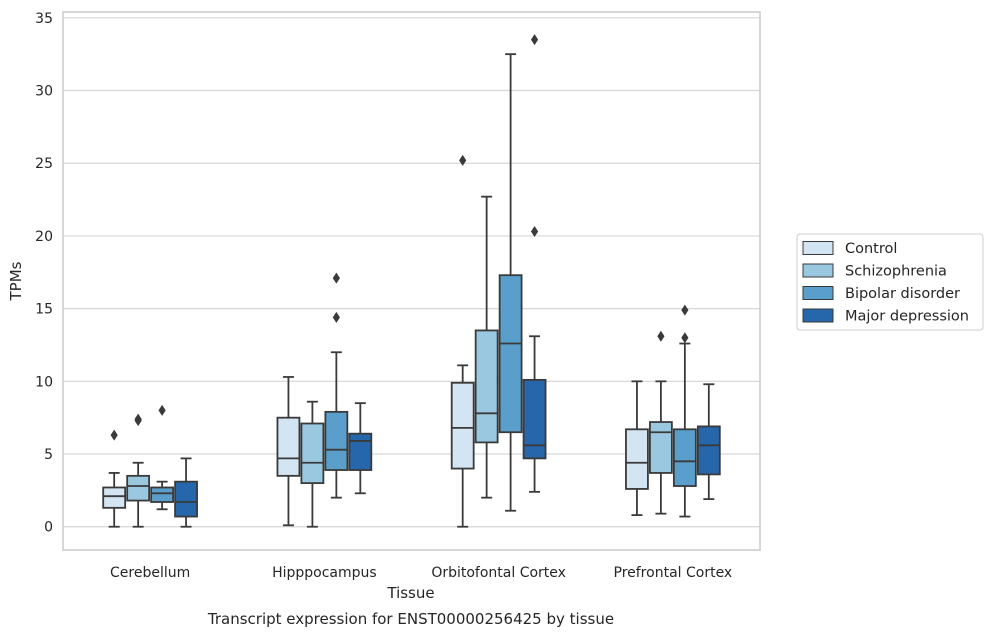 The height and width of the screenshot is (637, 993). I want to click on y-tick-label: 25, so click(44, 164).